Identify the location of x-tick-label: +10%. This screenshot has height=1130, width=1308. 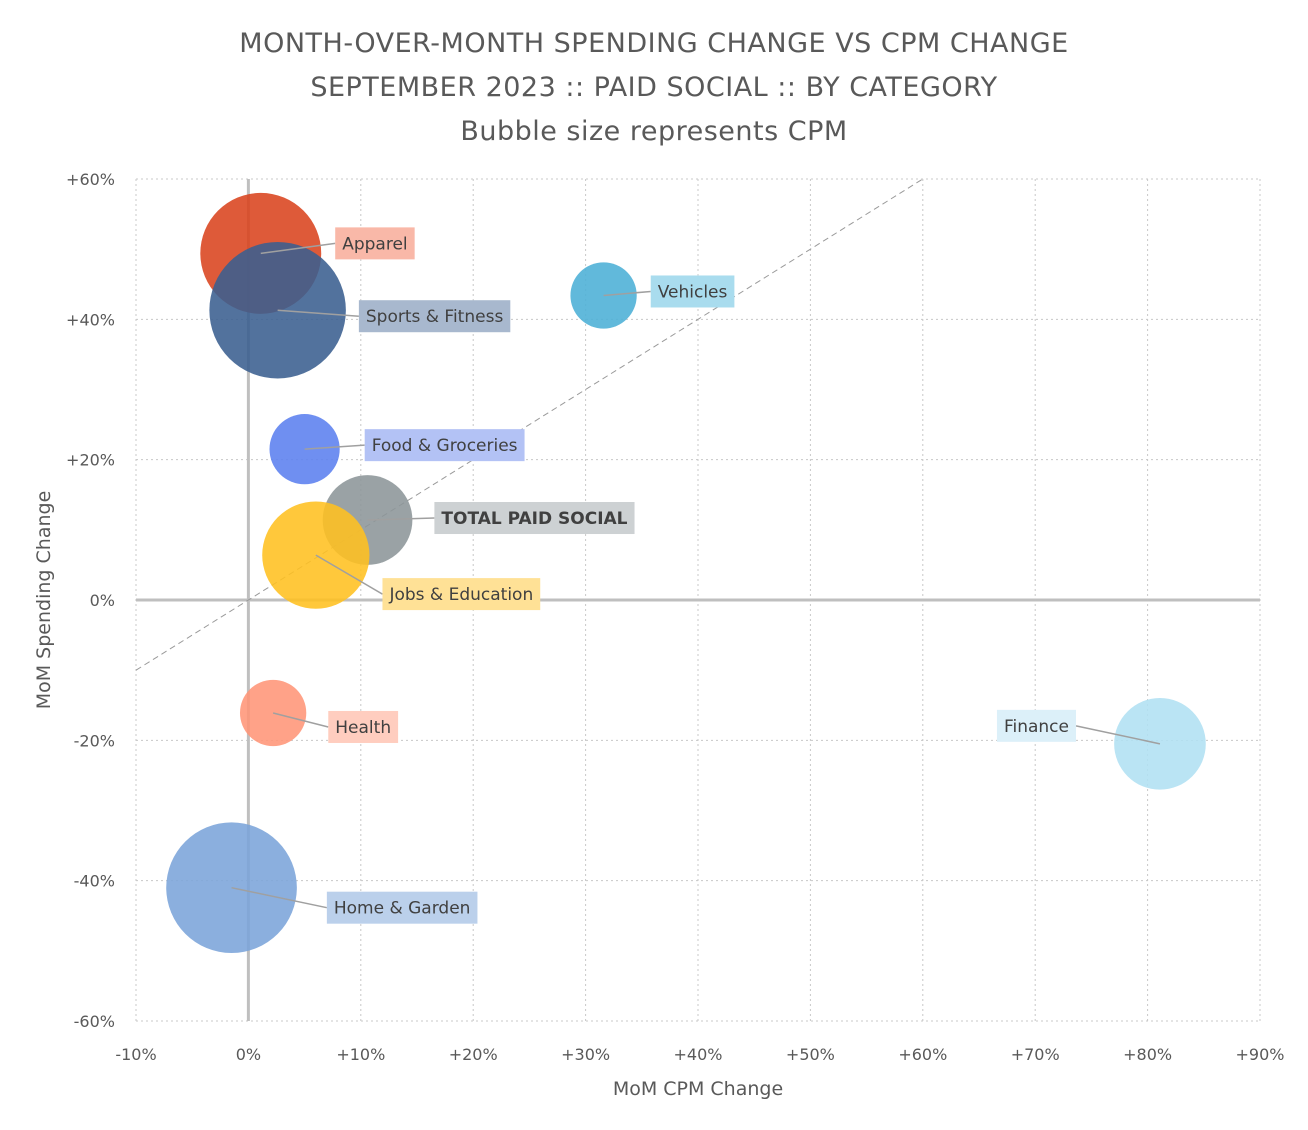
(360, 1054).